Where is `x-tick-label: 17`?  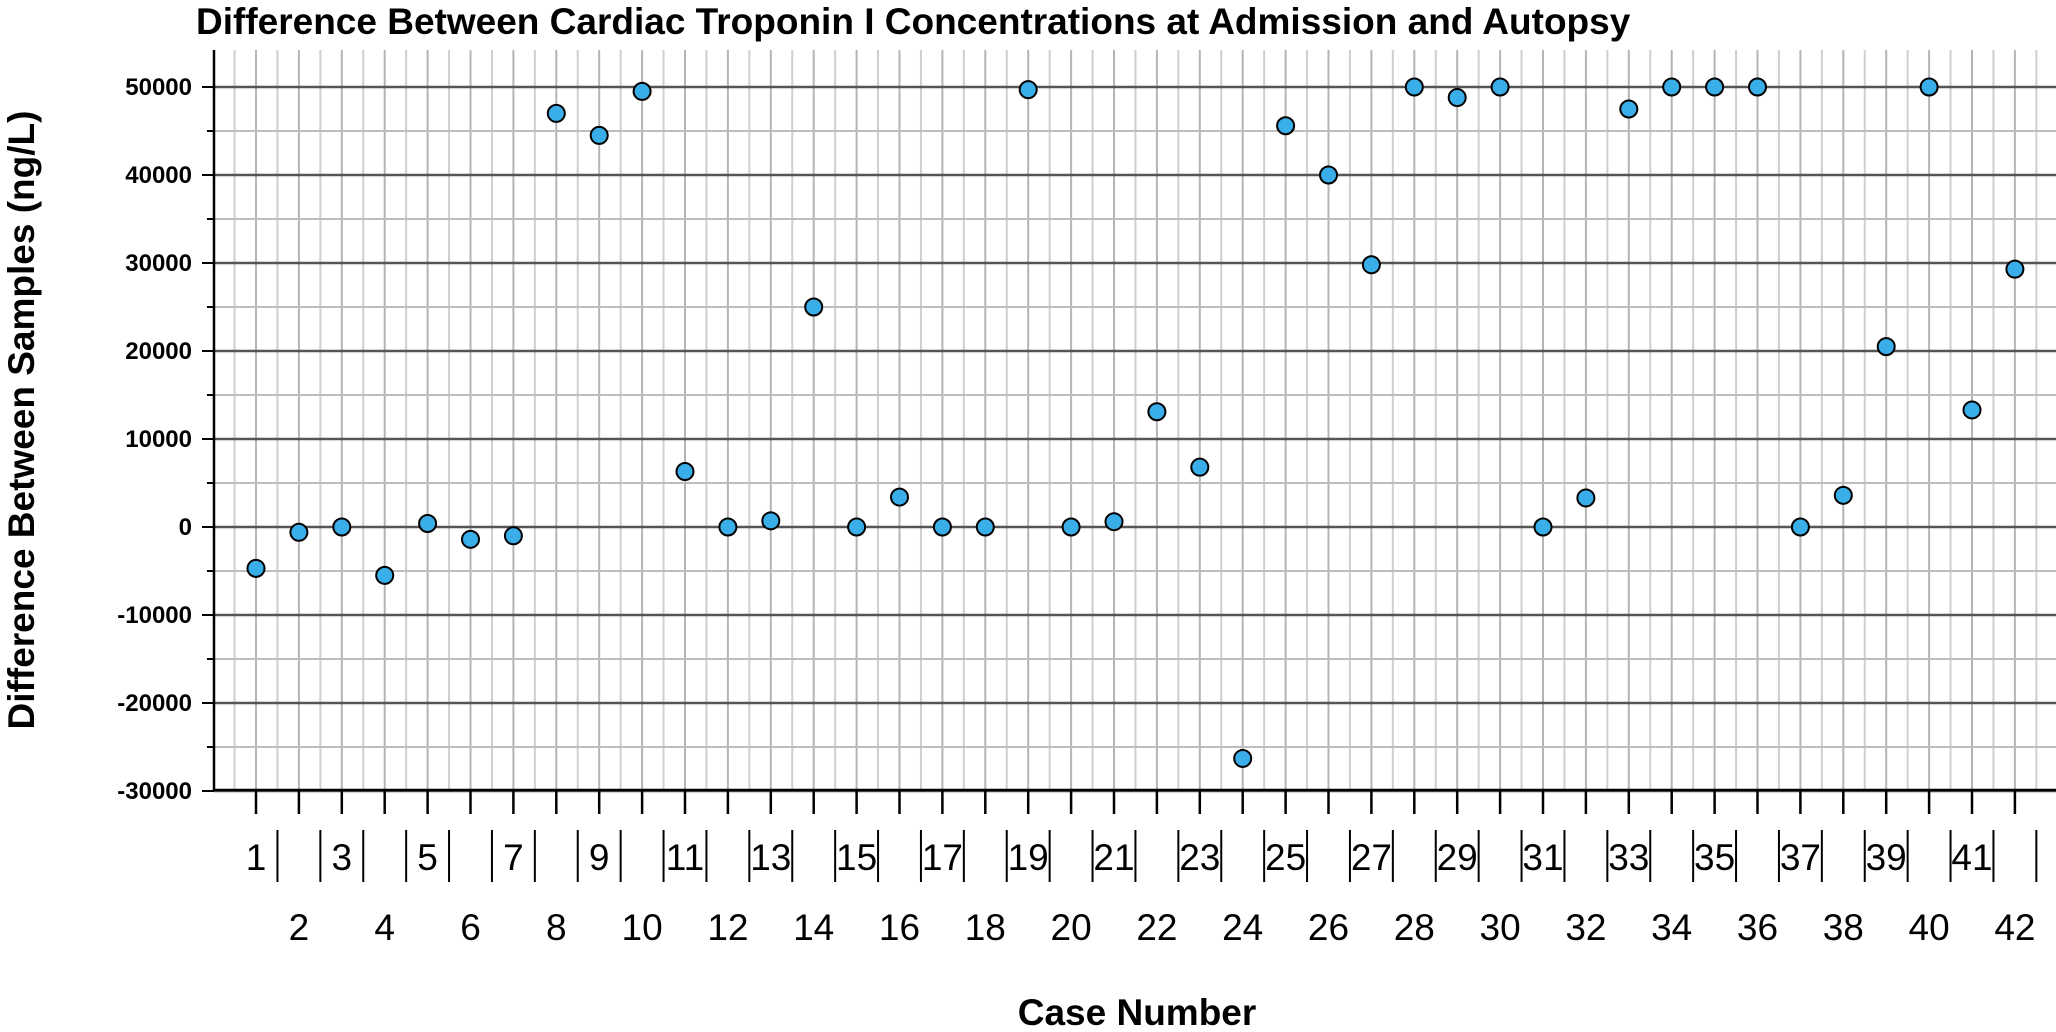
x-tick-label: 17 is located at coordinates (942, 857).